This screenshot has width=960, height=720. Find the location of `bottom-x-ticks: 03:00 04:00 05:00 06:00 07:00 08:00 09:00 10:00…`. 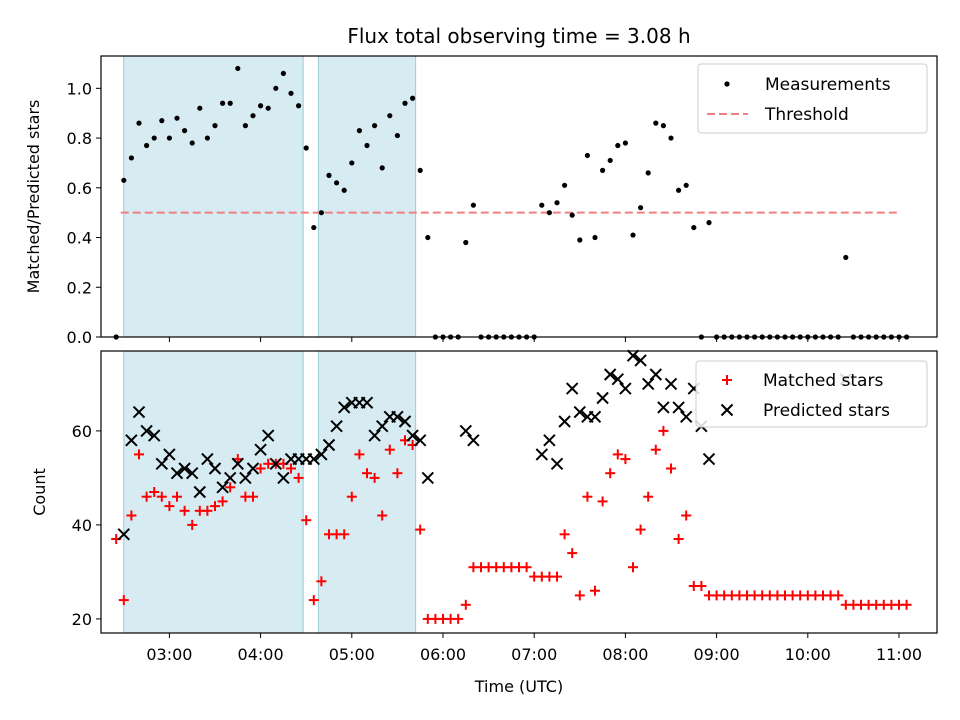

bottom-x-ticks: 03:00 04:00 05:00 06:00 07:00 08:00 09:00 10:00… is located at coordinates (534, 648).